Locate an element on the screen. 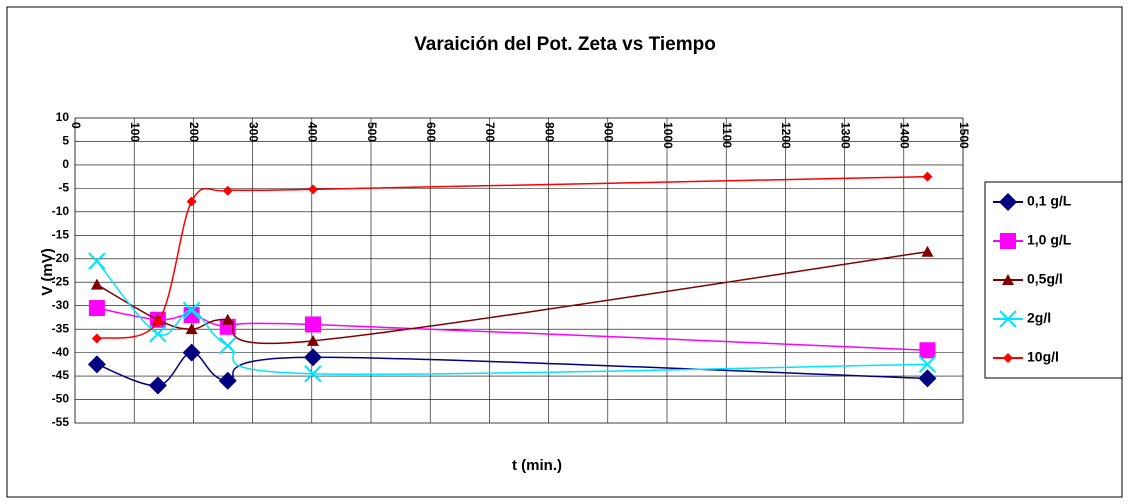 The width and height of the screenshot is (1129, 504). x-tick-label: 1000 is located at coordinates (668, 135).